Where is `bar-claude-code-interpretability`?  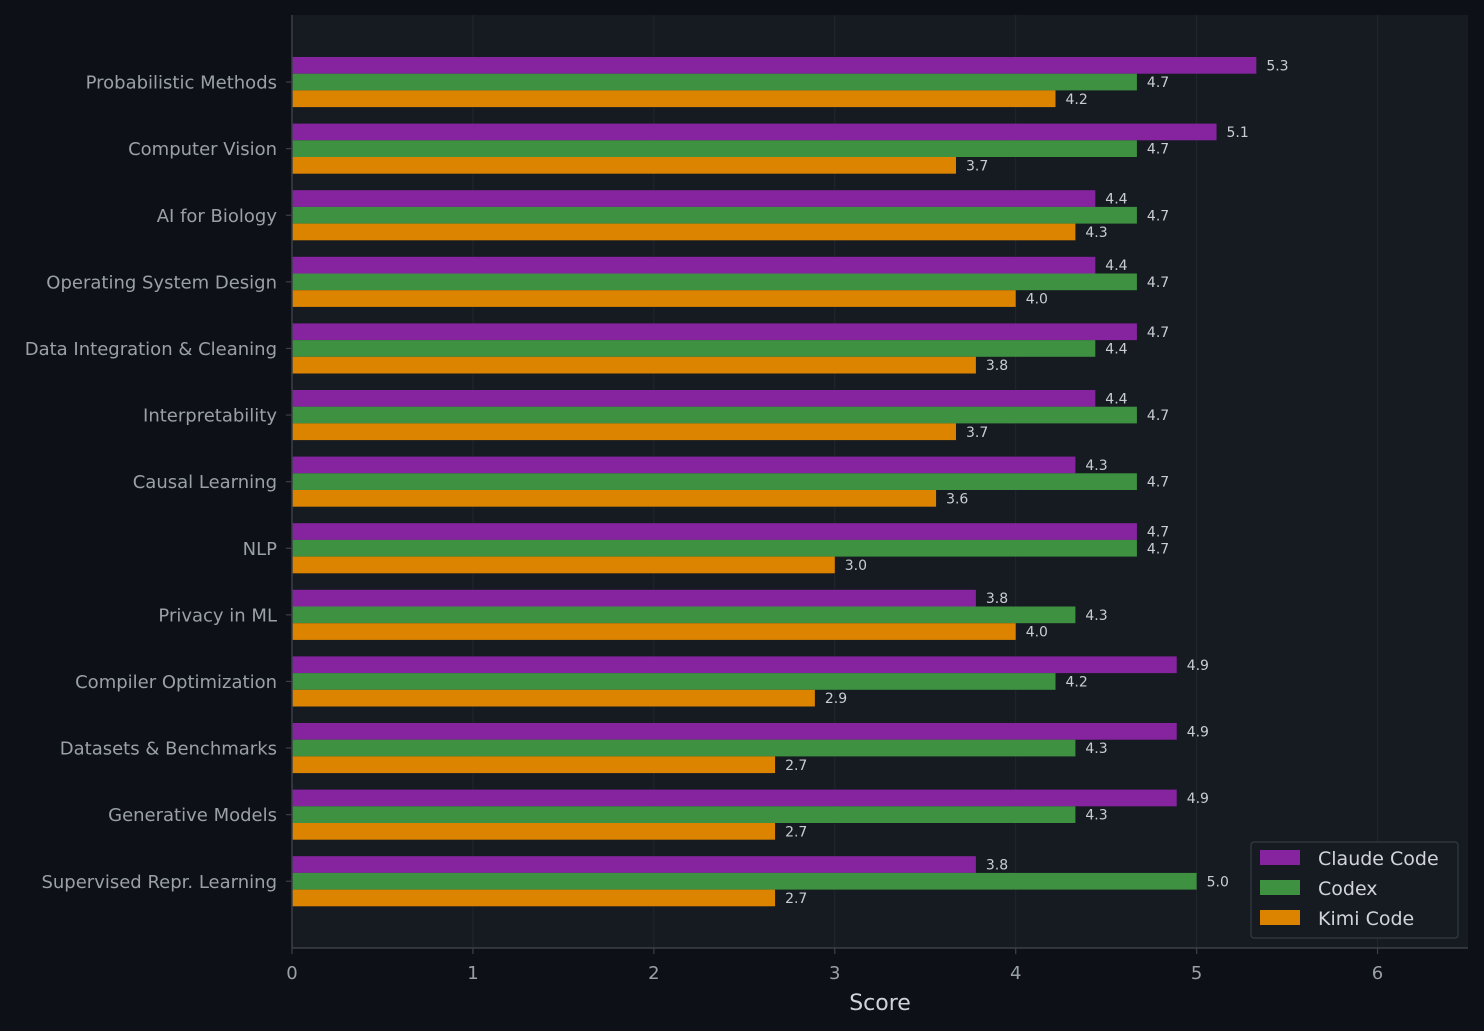 bar-claude-code-interpretability is located at coordinates (694, 398).